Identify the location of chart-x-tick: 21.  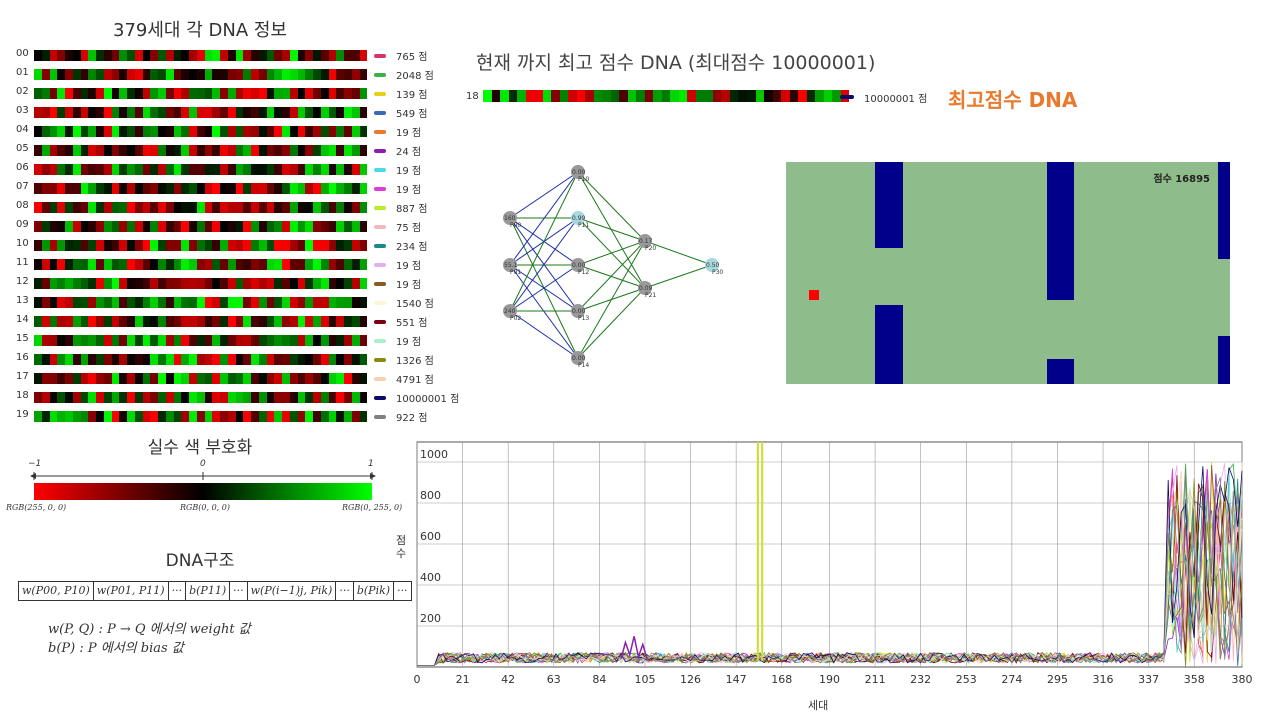
(463, 679).